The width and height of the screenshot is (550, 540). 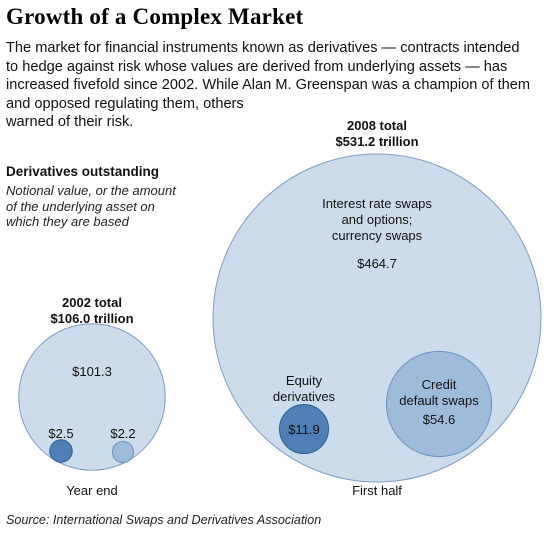 I want to click on rate-currency-name-label: currency swaps, so click(x=377, y=235).